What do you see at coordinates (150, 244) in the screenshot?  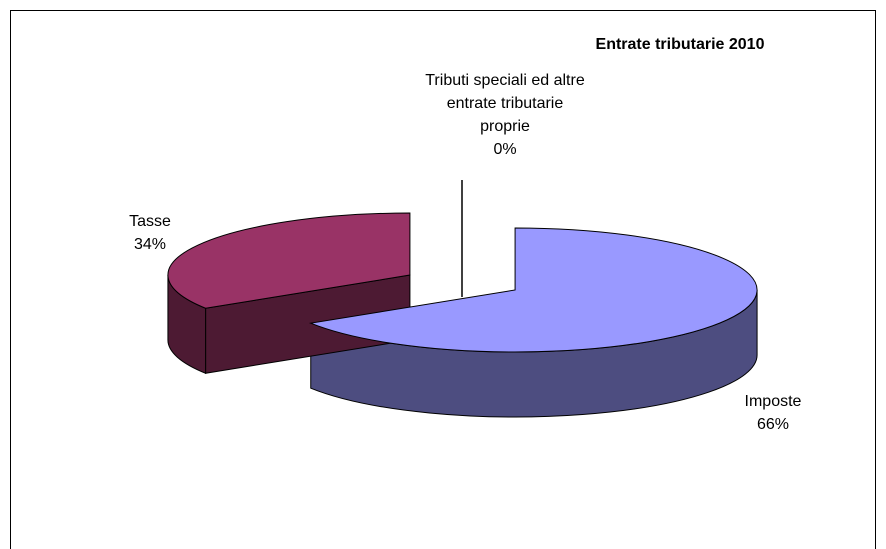 I see `value-label: 34%` at bounding box center [150, 244].